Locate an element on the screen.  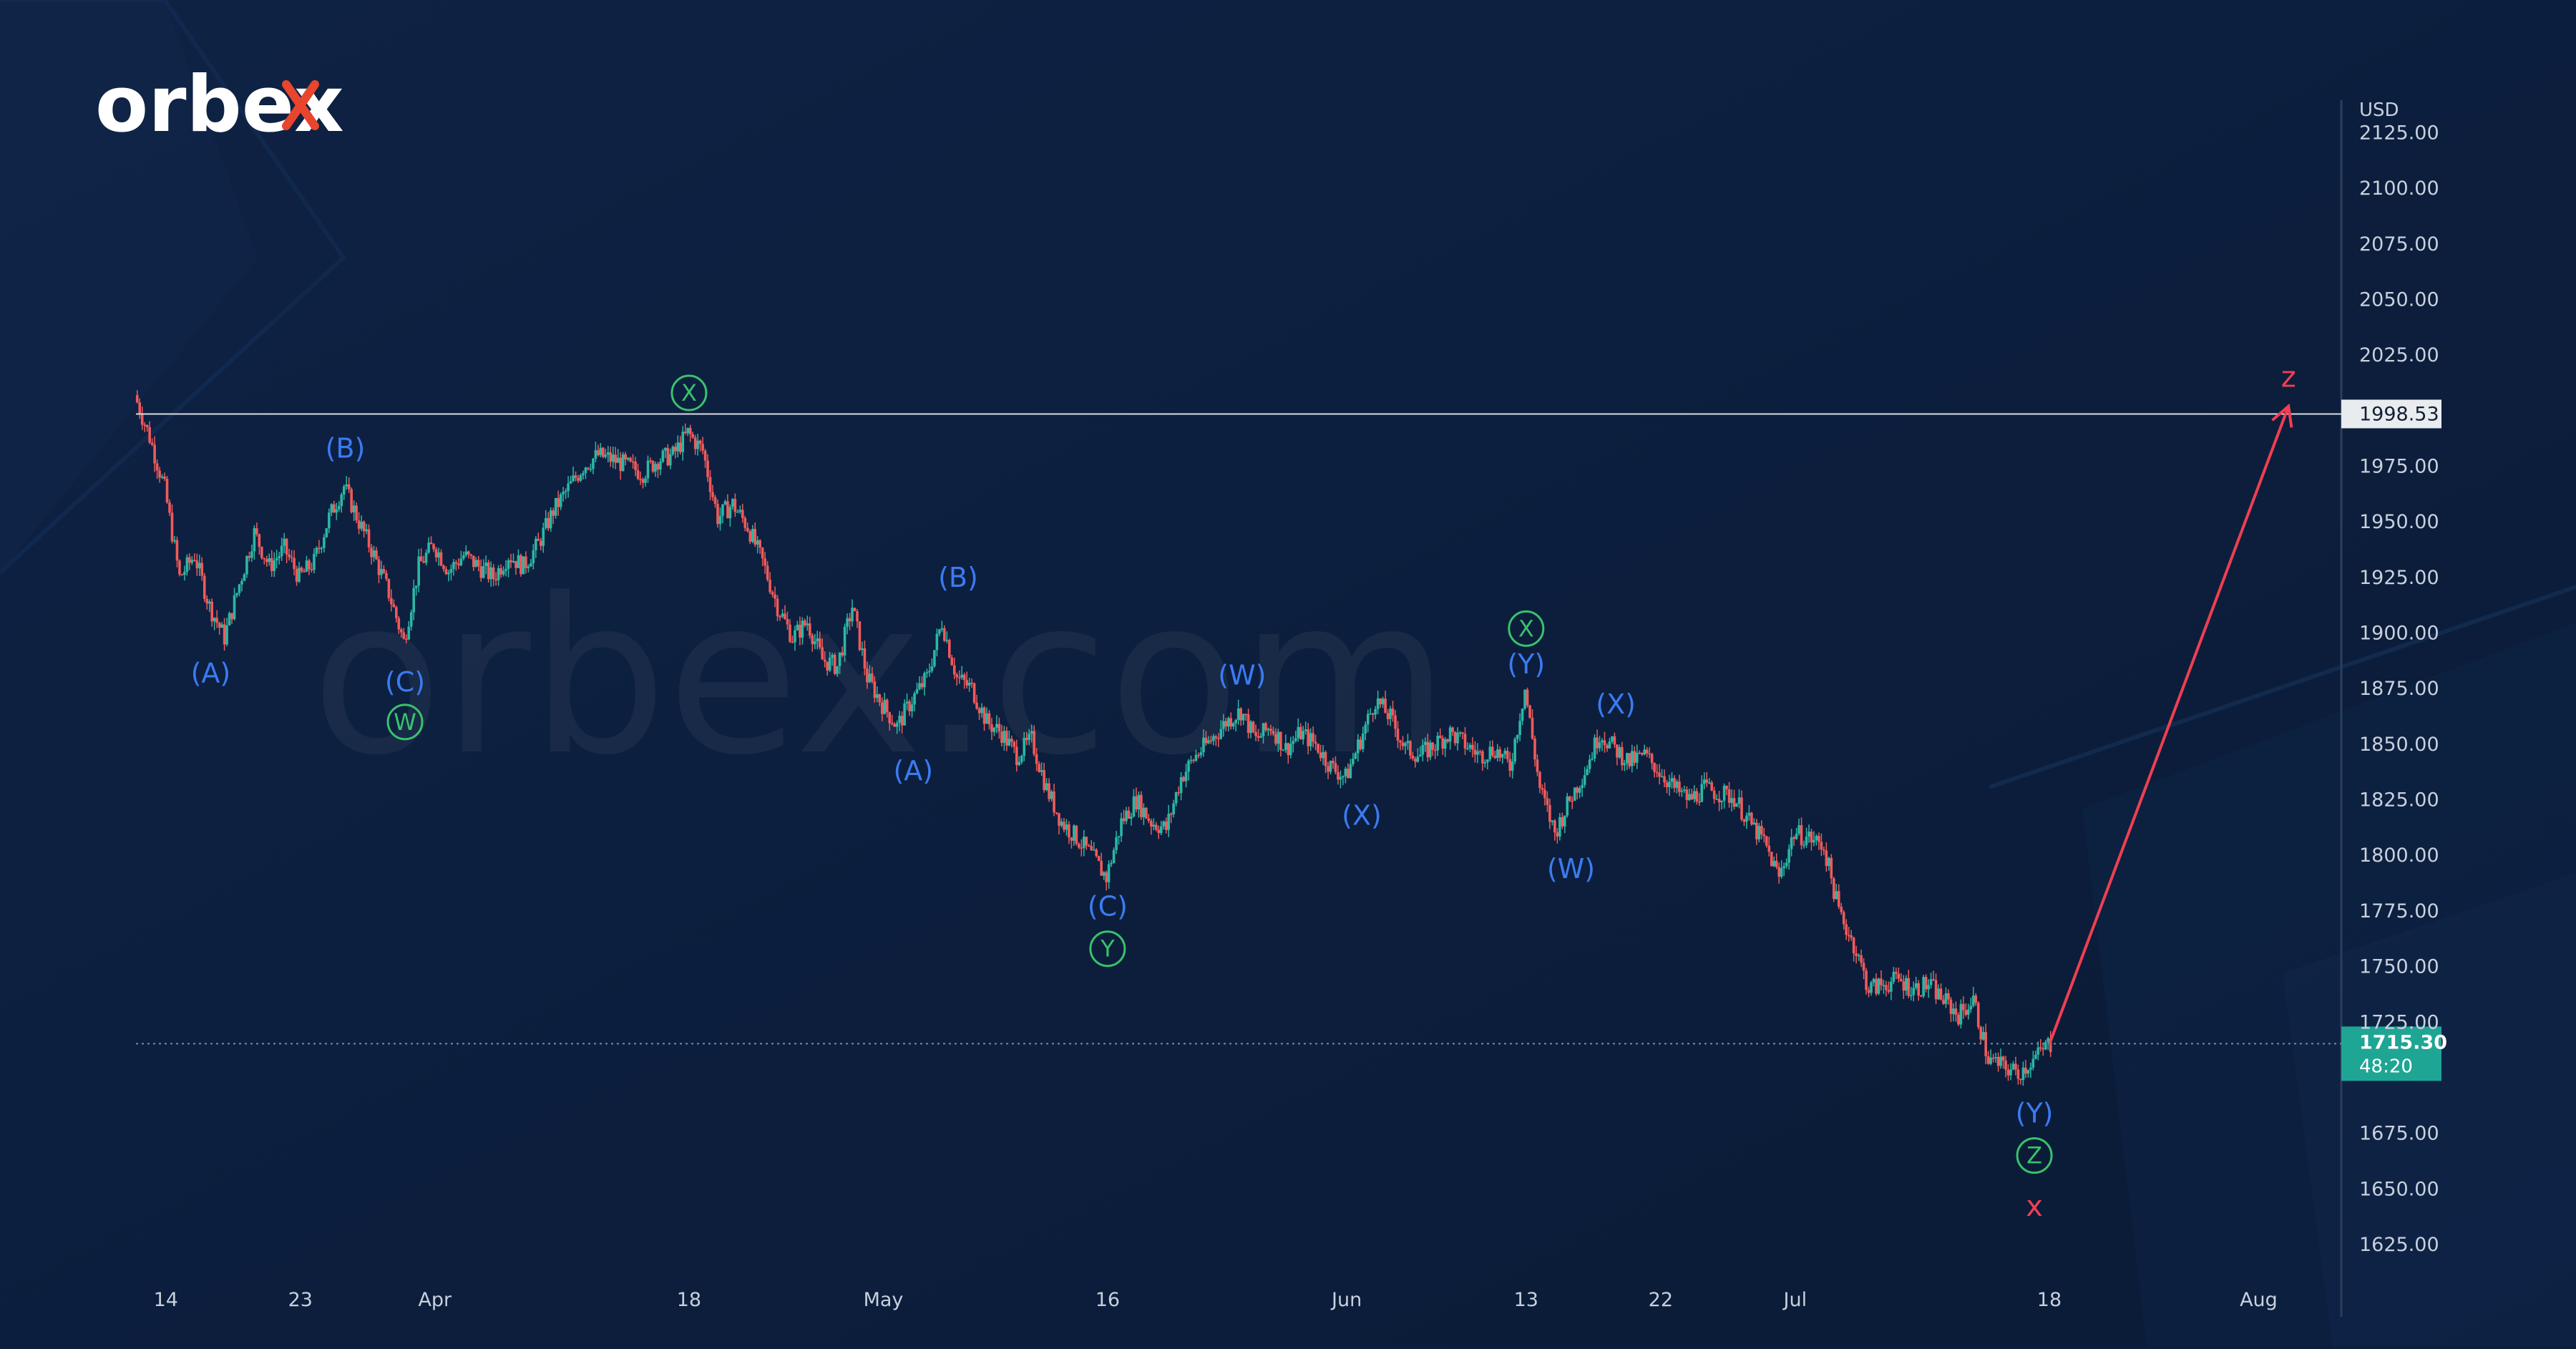
level-price-label: 1998.53 is located at coordinates (2399, 414).